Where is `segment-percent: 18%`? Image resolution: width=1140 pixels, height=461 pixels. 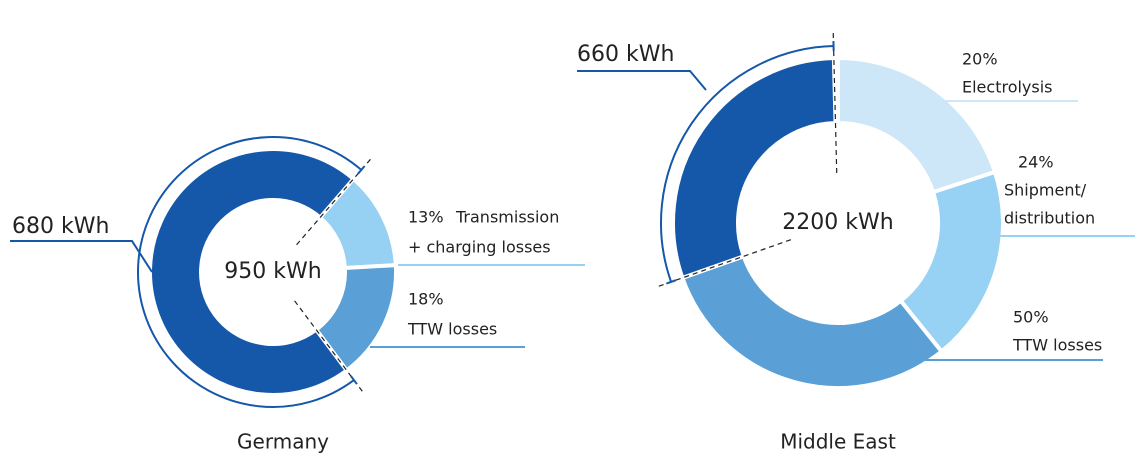
segment-percent: 18% is located at coordinates (426, 299).